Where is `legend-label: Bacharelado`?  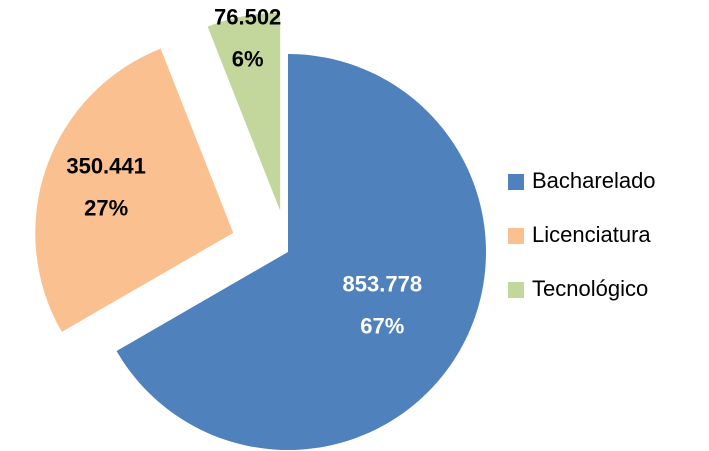
legend-label: Bacharelado is located at coordinates (594, 180).